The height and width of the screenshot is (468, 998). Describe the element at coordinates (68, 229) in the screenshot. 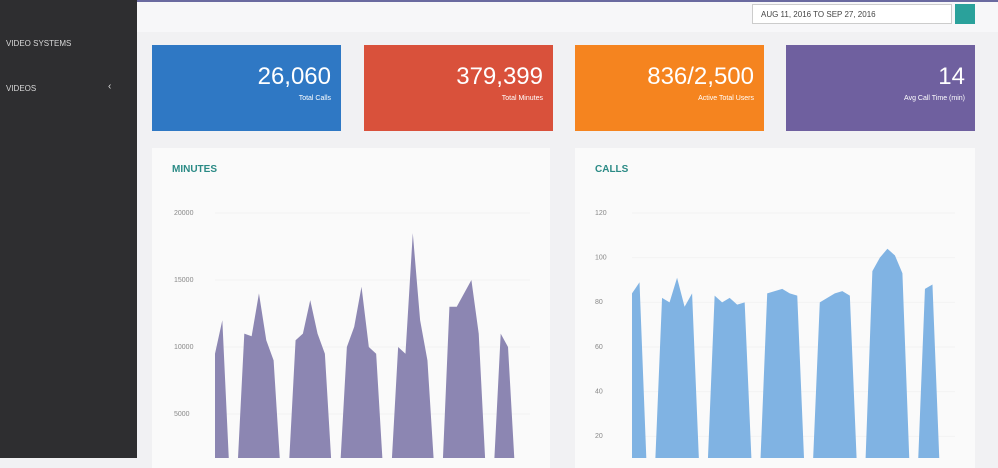

I see `sidebar: VIDEO SYSTEMS VIDEOS ‹` at that location.